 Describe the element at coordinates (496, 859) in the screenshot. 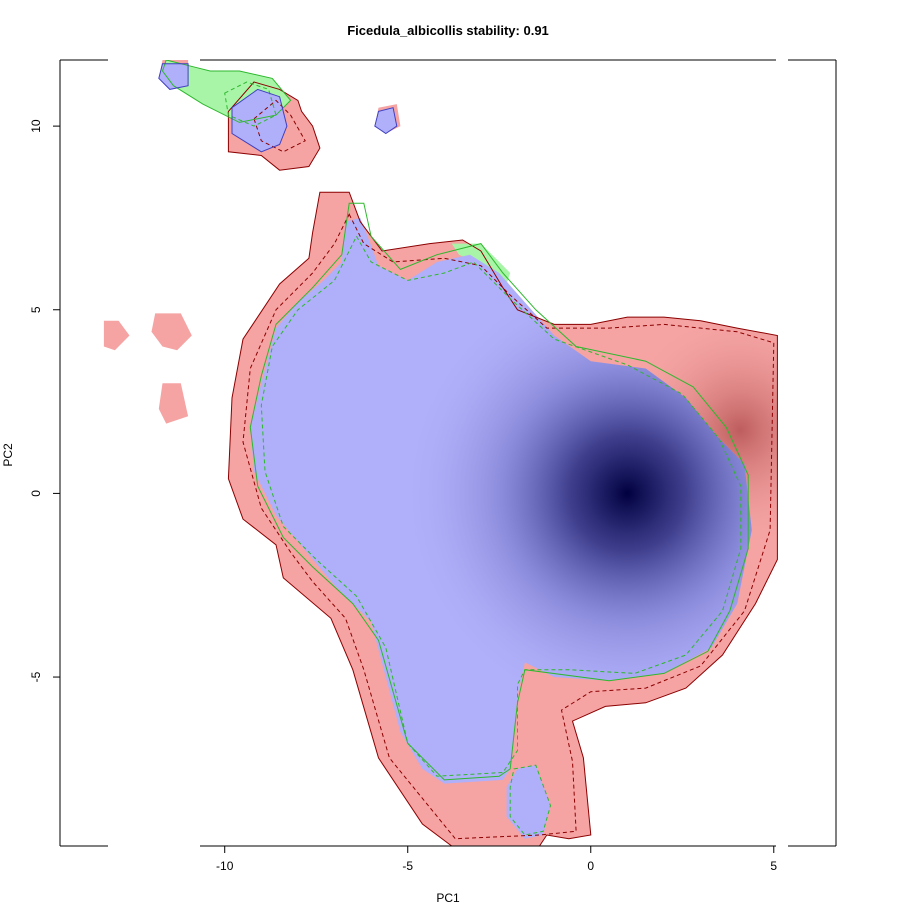

I see `x-axis: -10 -5 0 5` at that location.